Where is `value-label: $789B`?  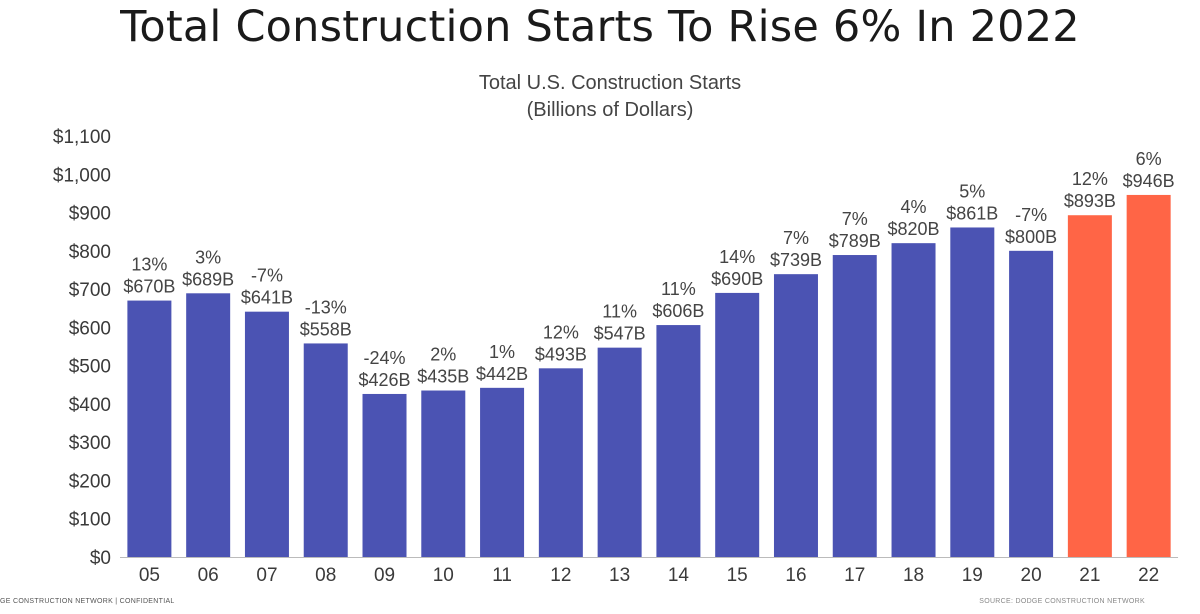
value-label: $789B is located at coordinates (855, 241).